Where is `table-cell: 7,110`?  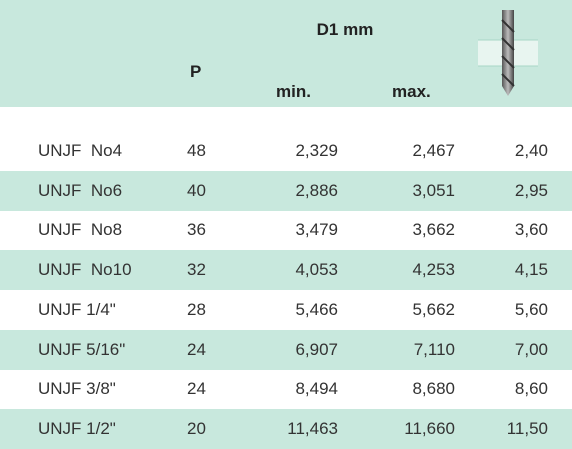
table-cell: 7,110 is located at coordinates (434, 349).